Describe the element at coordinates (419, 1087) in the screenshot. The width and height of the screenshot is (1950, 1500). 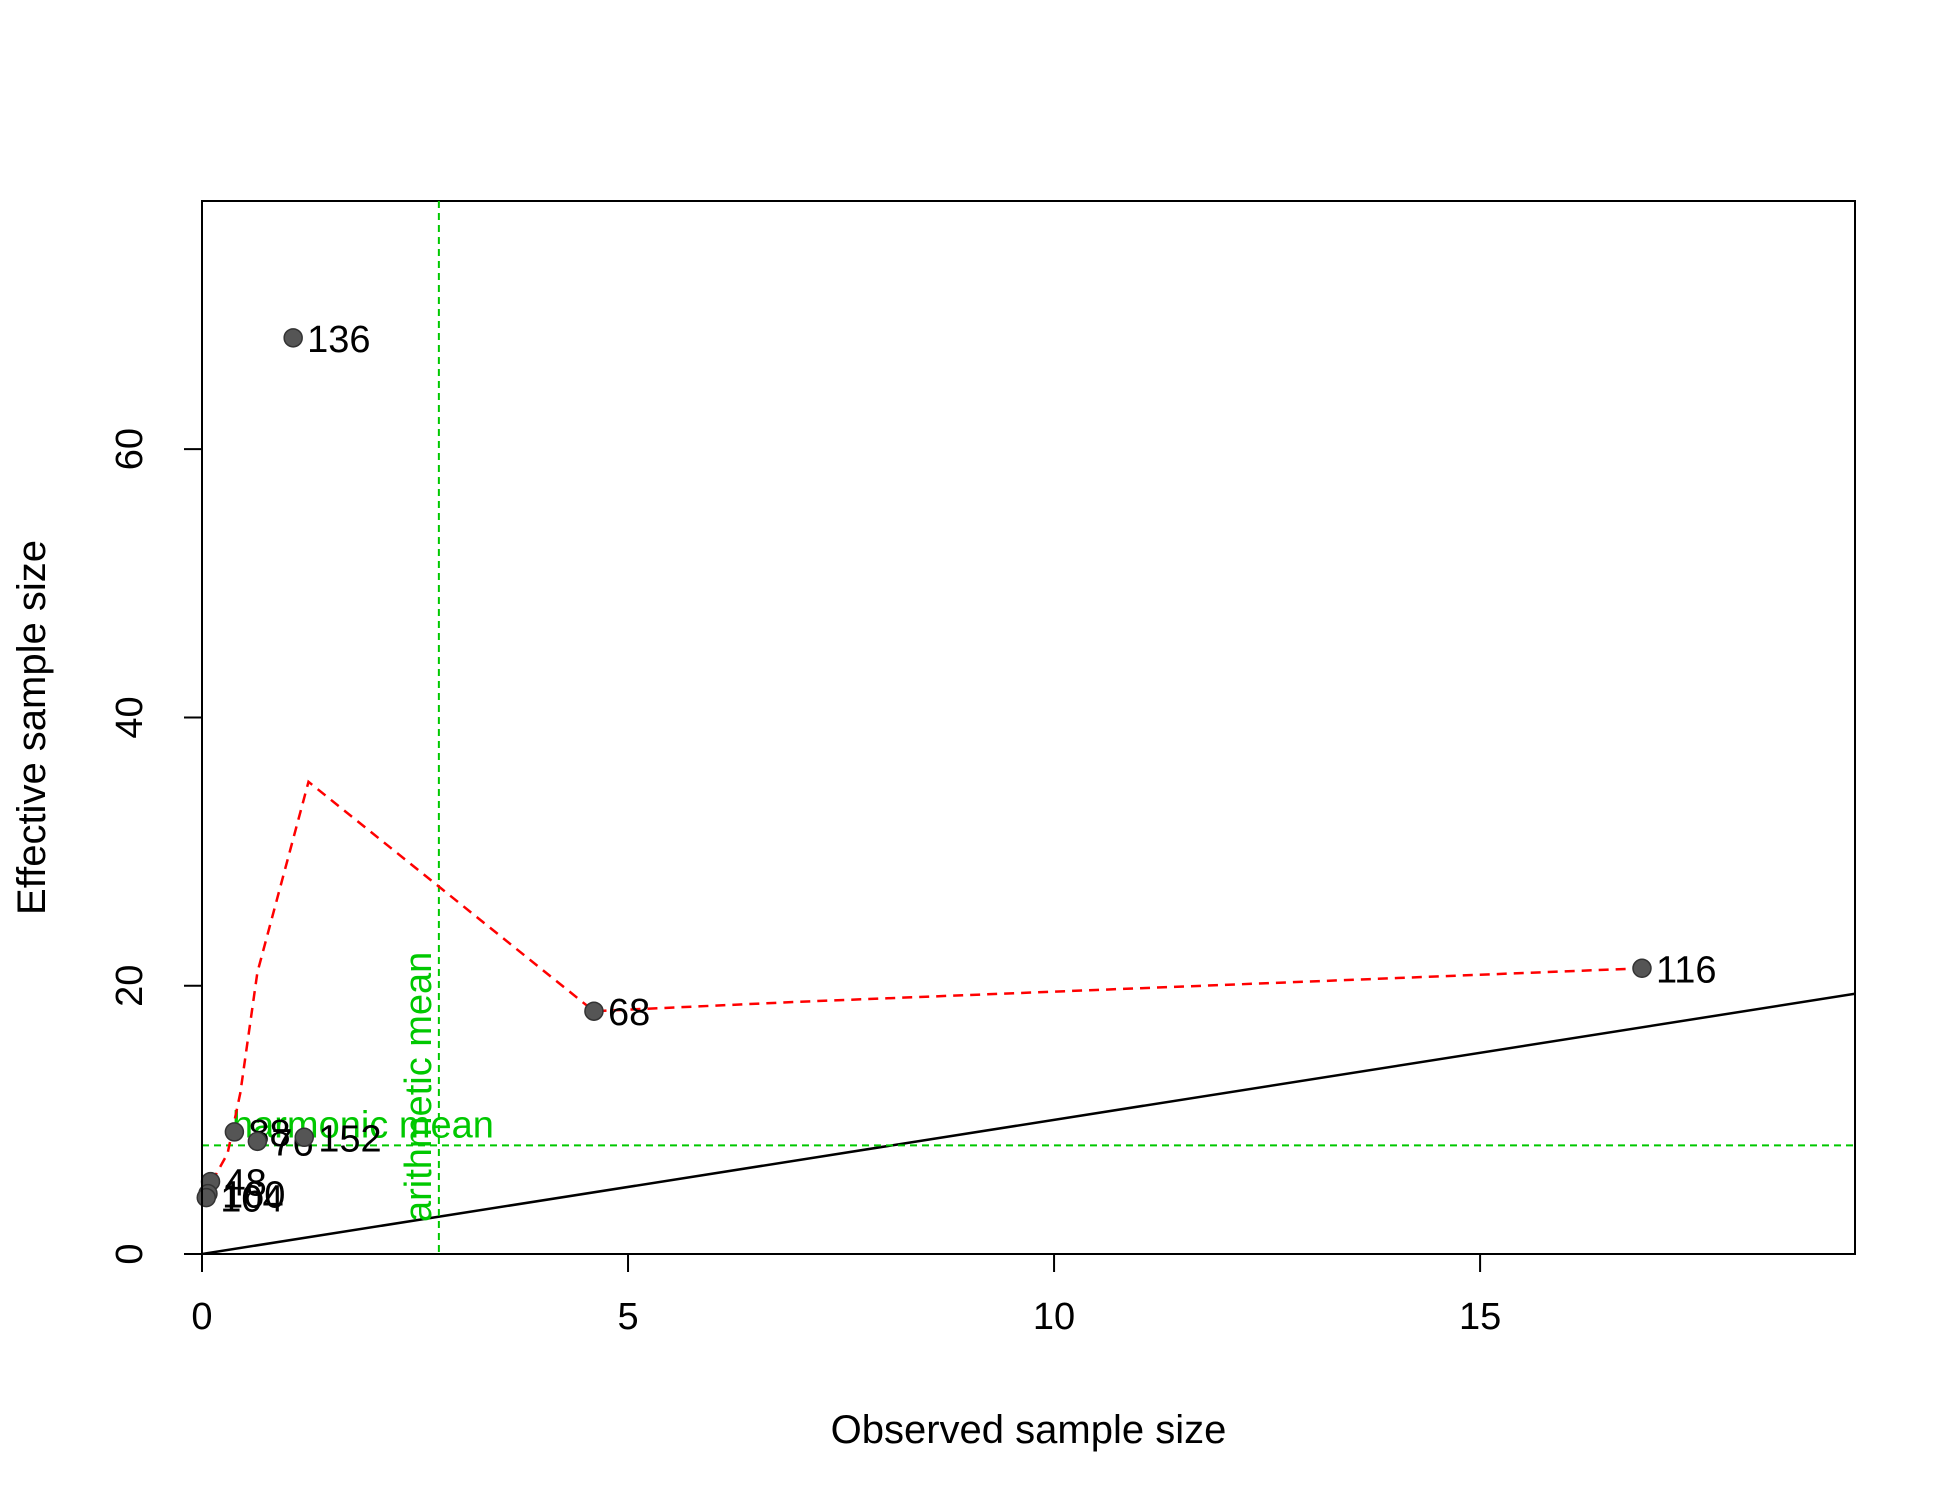
I see `arithmetic-mean-label: arithmetic mean` at that location.